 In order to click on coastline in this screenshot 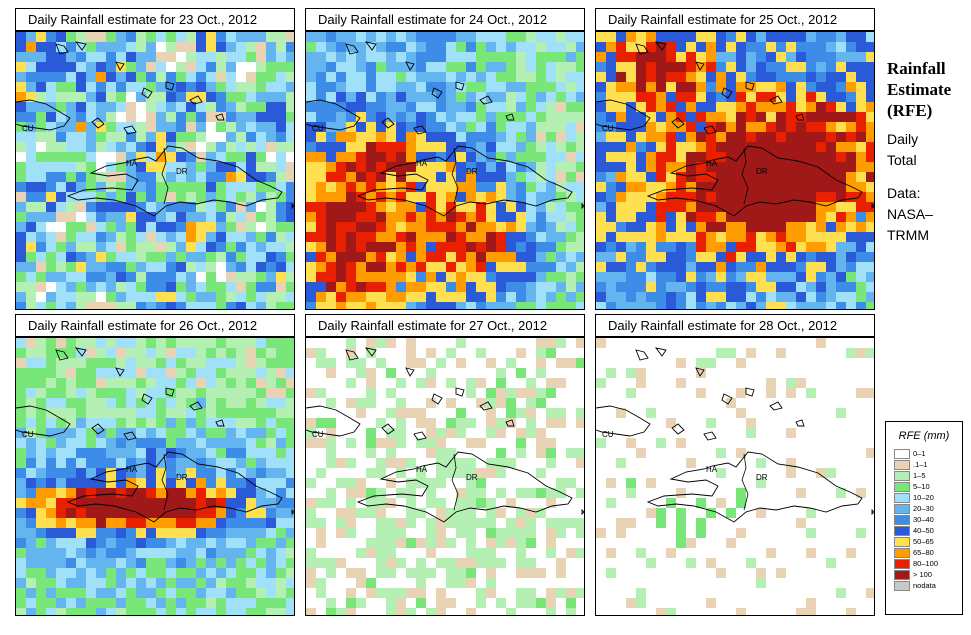, I will do `click(660, 352)`.